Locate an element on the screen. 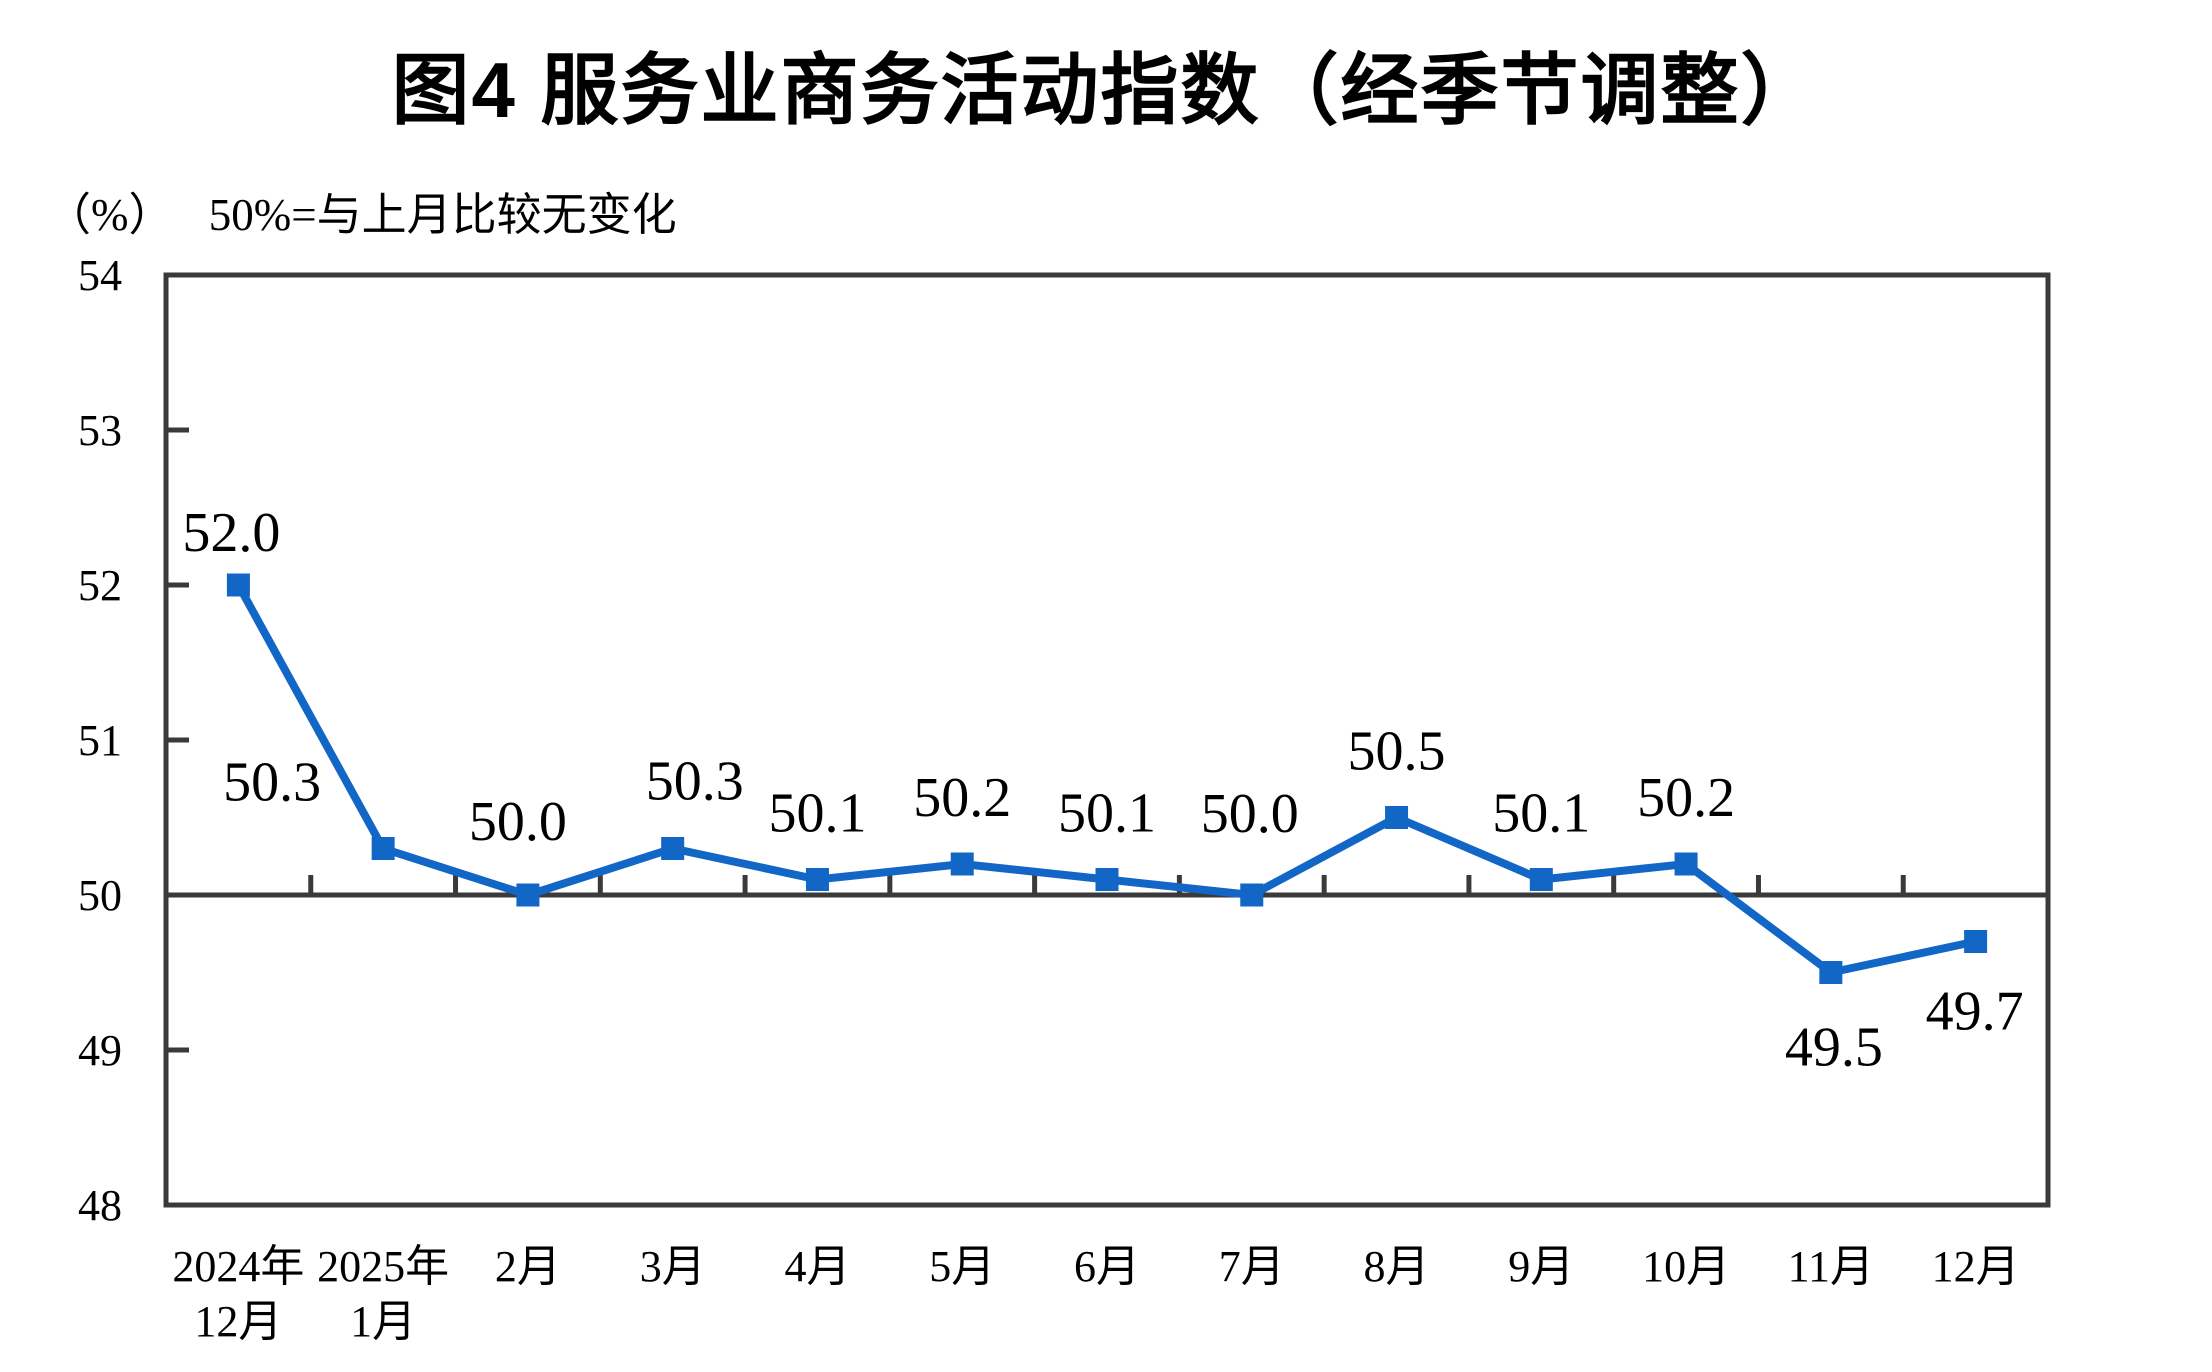 The height and width of the screenshot is (1372, 2212). x-axis-category-label: 9月 is located at coordinates (1541, 1266).